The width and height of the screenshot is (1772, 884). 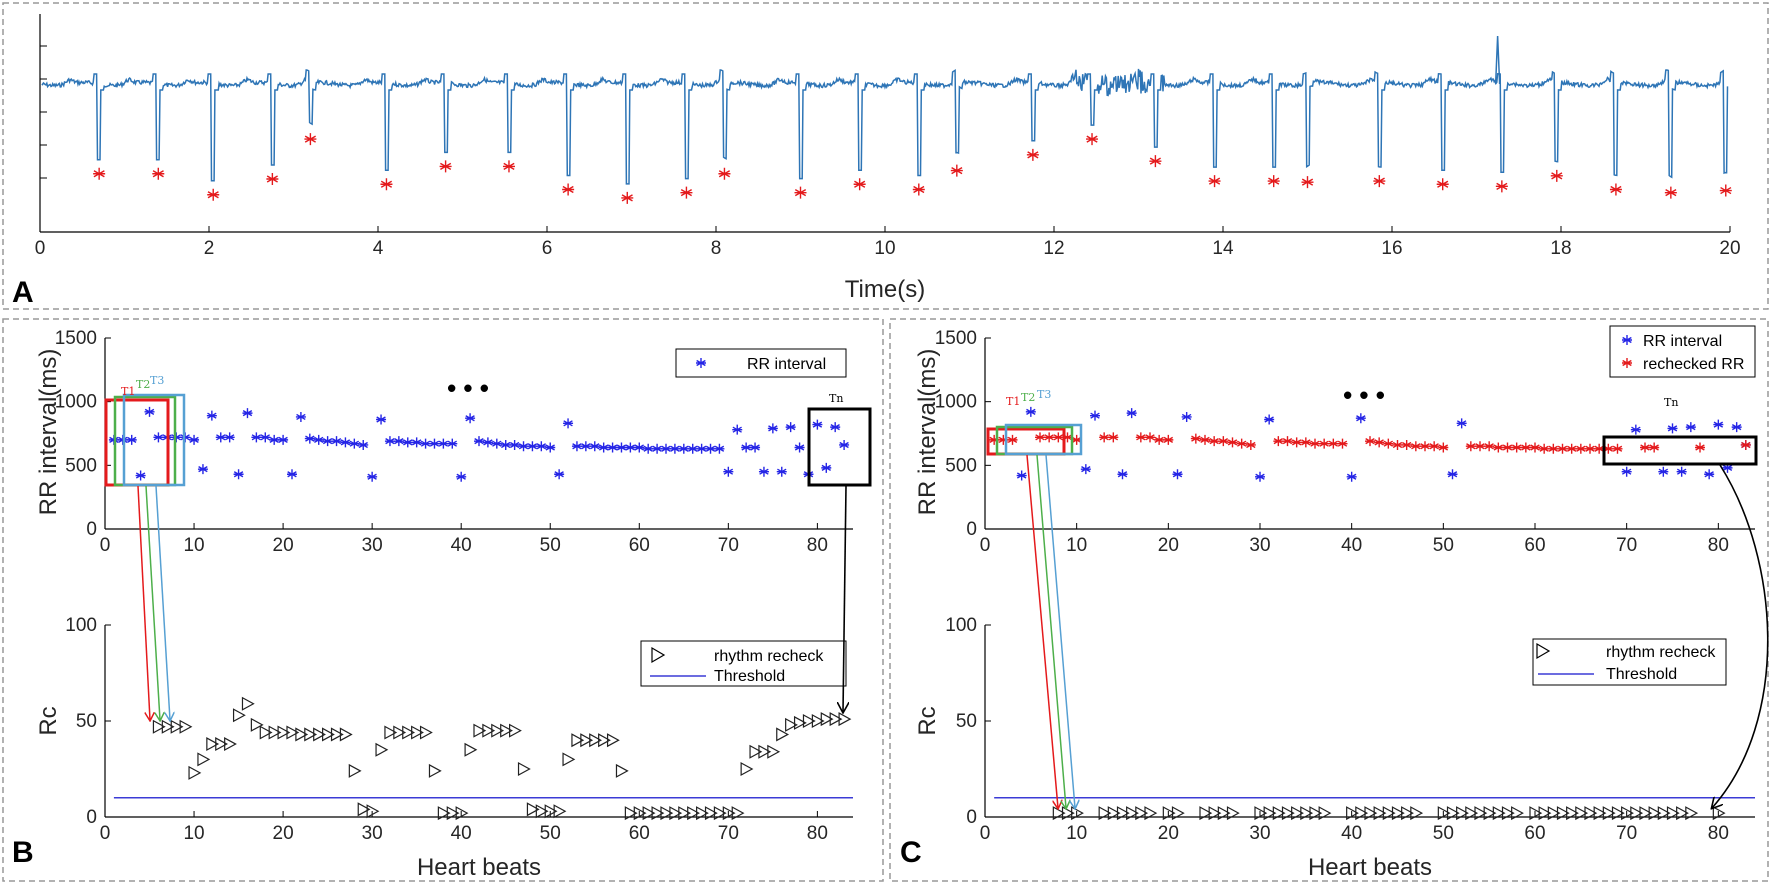 I want to click on panel-b-top-x-tick-label: 10, so click(x=193, y=545).